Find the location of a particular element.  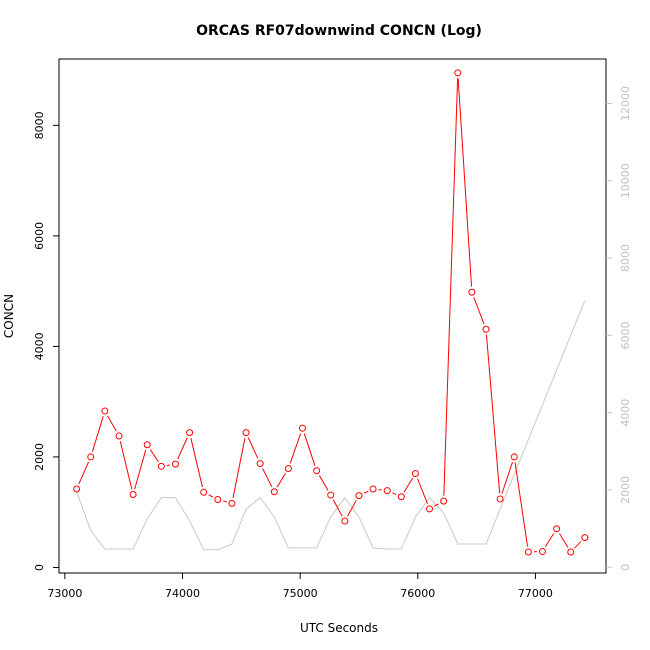

y-tick-label-2: 4000 is located at coordinates (39, 346).